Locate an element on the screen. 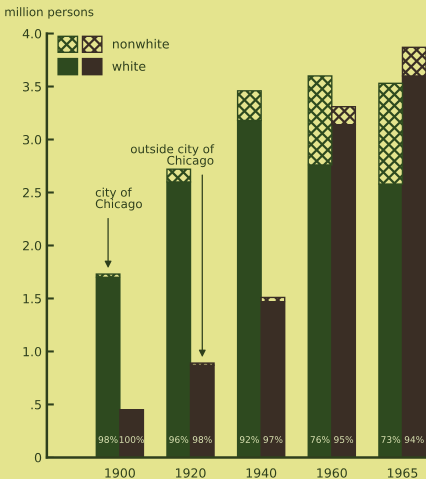  annotation: 95% is located at coordinates (344, 439).